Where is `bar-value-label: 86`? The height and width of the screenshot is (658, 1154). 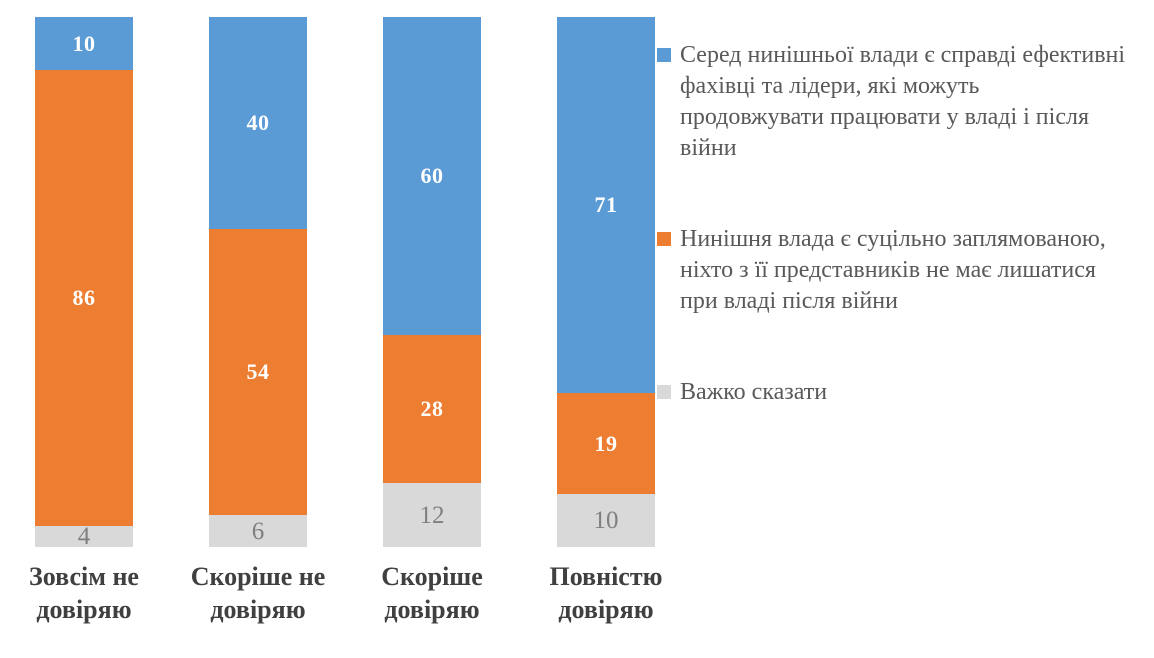 bar-value-label: 86 is located at coordinates (84, 297).